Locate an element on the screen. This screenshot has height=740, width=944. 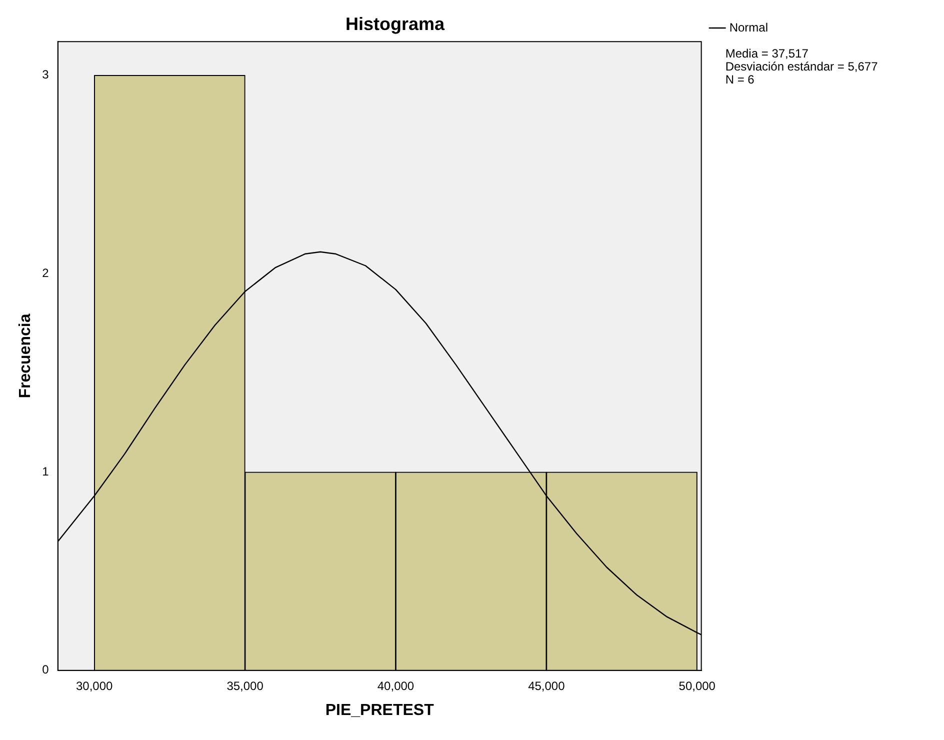
text: Media = 37,517 is located at coordinates (767, 53).